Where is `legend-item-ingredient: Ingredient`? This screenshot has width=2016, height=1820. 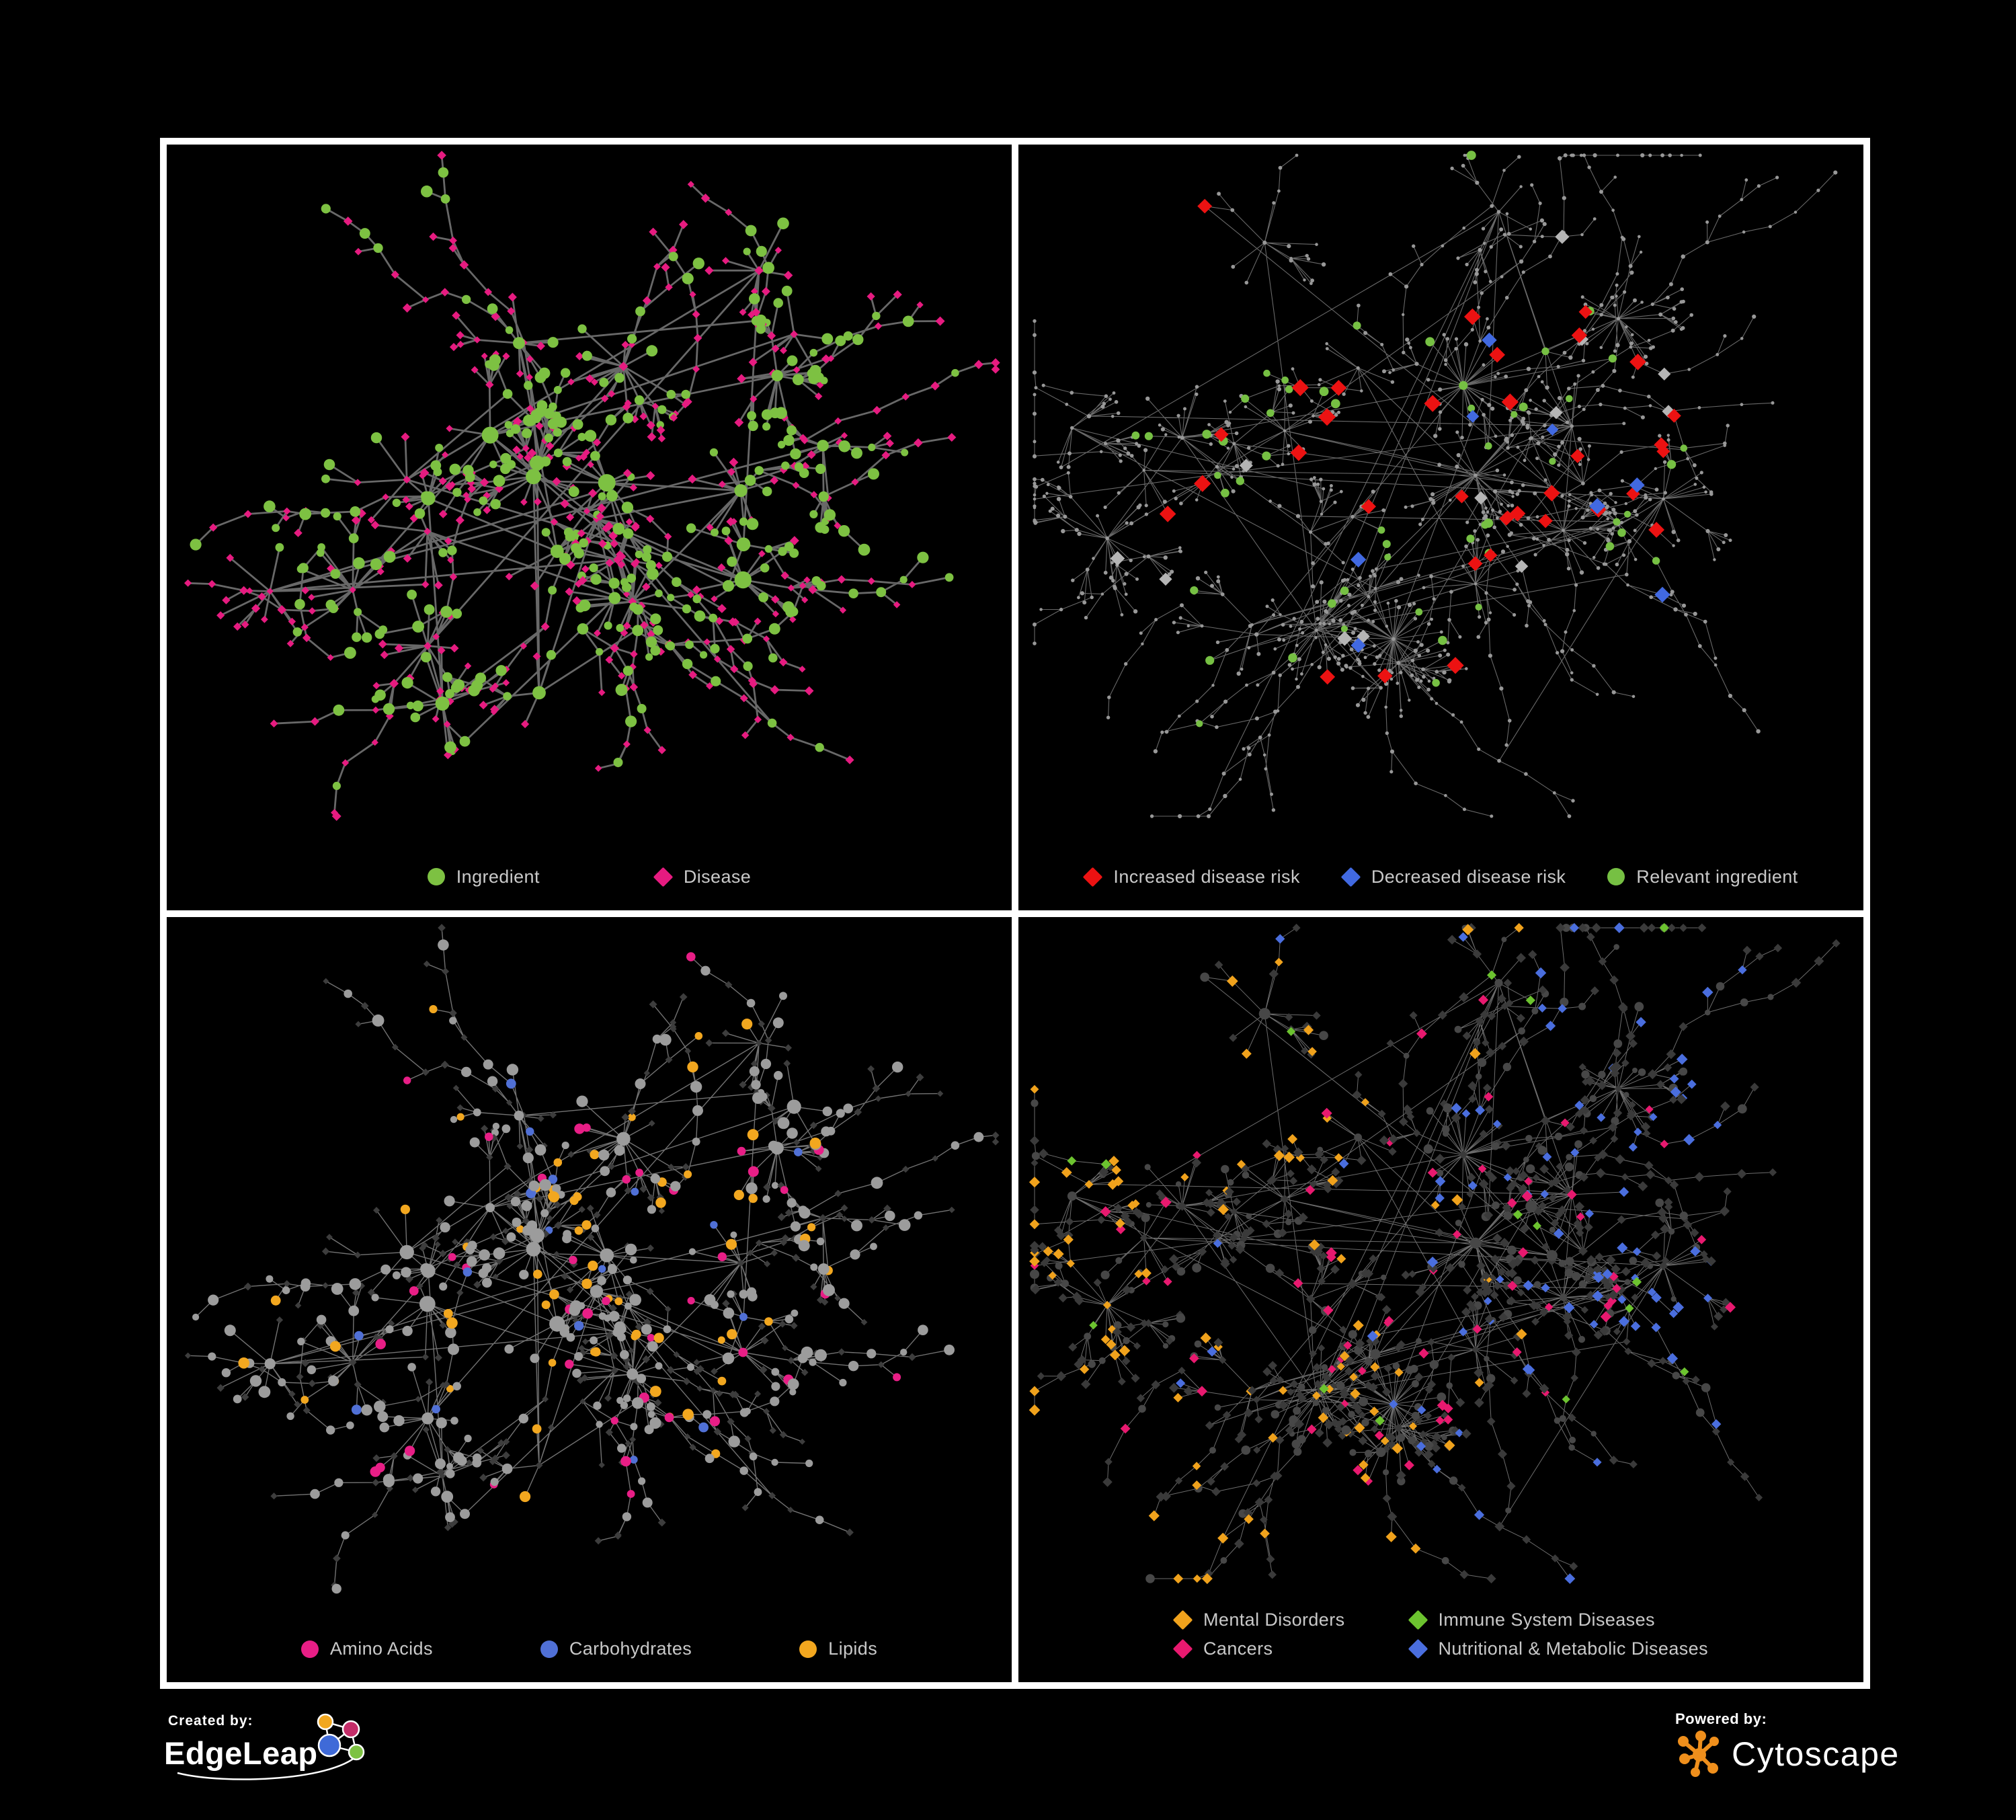
legend-item-ingredient: Ingredient is located at coordinates (483, 877).